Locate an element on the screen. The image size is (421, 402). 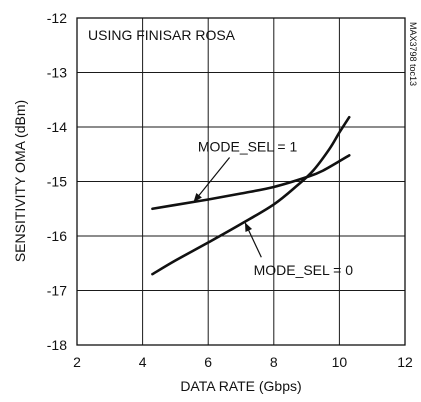
x-tick-label: 10 is located at coordinates (340, 362).